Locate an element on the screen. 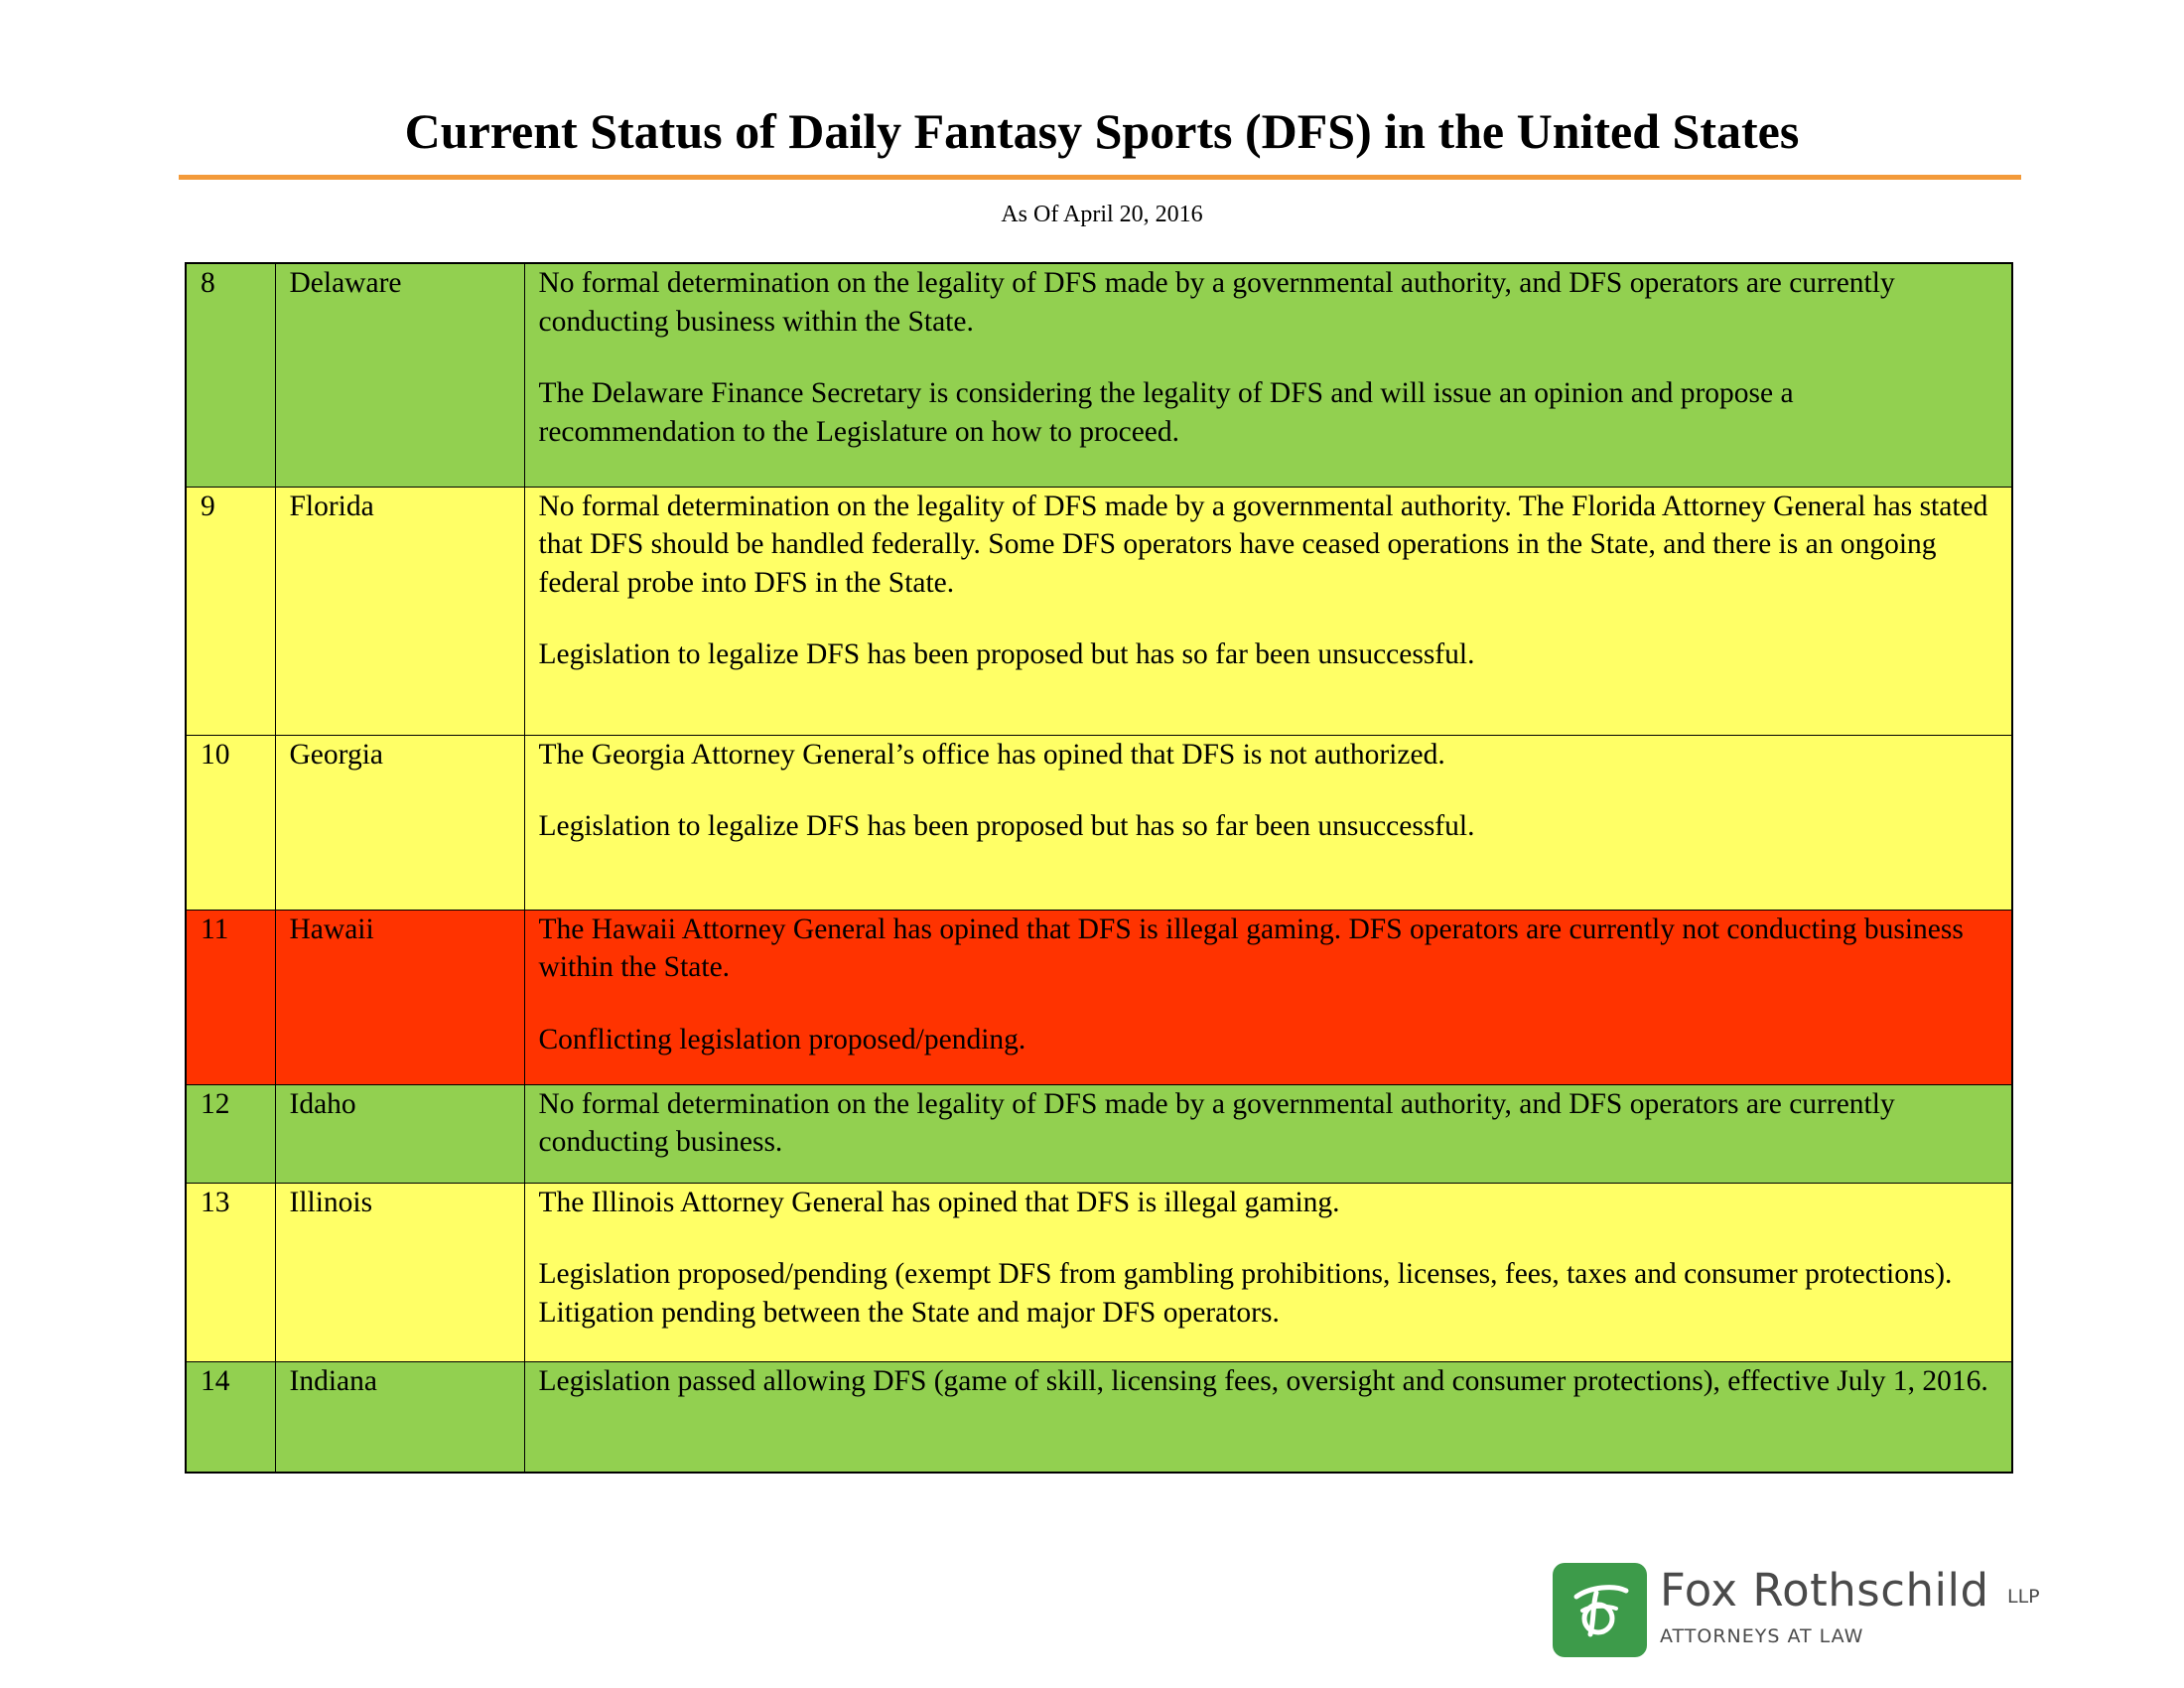  row-number: 14 is located at coordinates (230, 1417).